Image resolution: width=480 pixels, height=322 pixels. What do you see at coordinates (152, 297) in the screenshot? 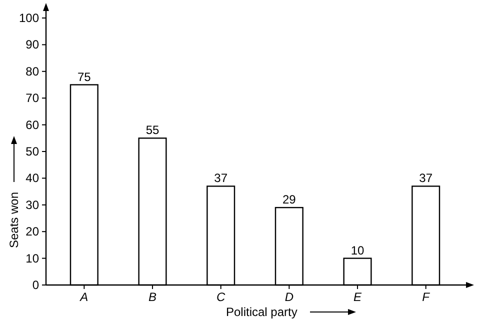
I see `x-tick-label: B` at bounding box center [152, 297].